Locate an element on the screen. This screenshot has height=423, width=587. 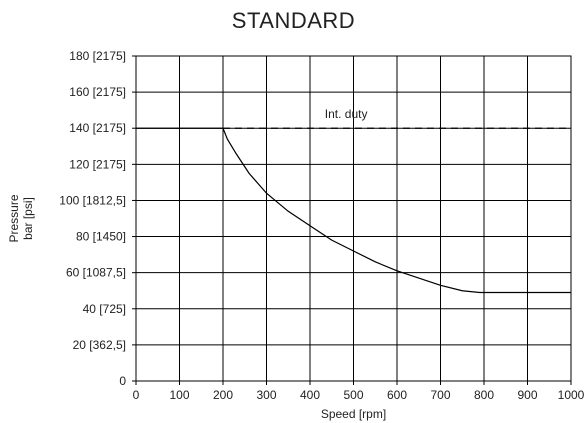
x-tick-label: 300 is located at coordinates (266, 395).